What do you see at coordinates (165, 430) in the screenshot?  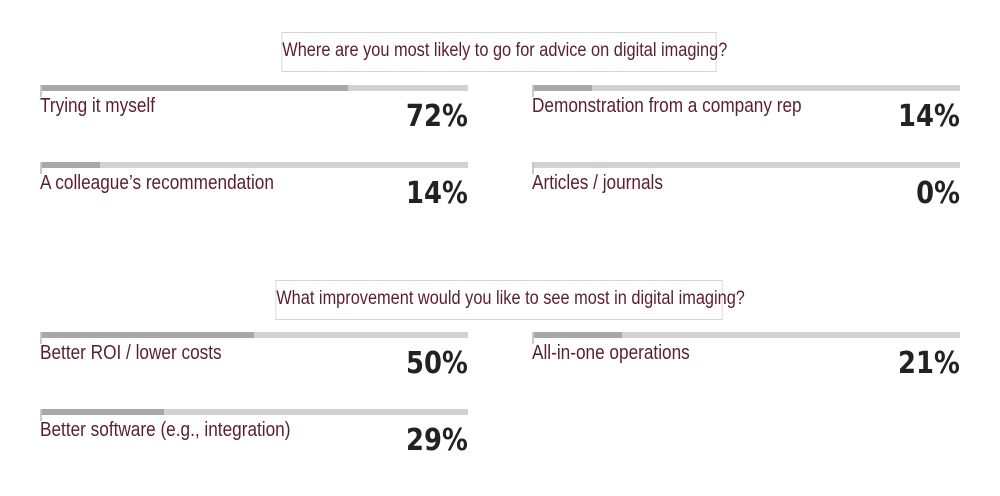 I see `bar-label: Better software (e.g., integration)` at bounding box center [165, 430].